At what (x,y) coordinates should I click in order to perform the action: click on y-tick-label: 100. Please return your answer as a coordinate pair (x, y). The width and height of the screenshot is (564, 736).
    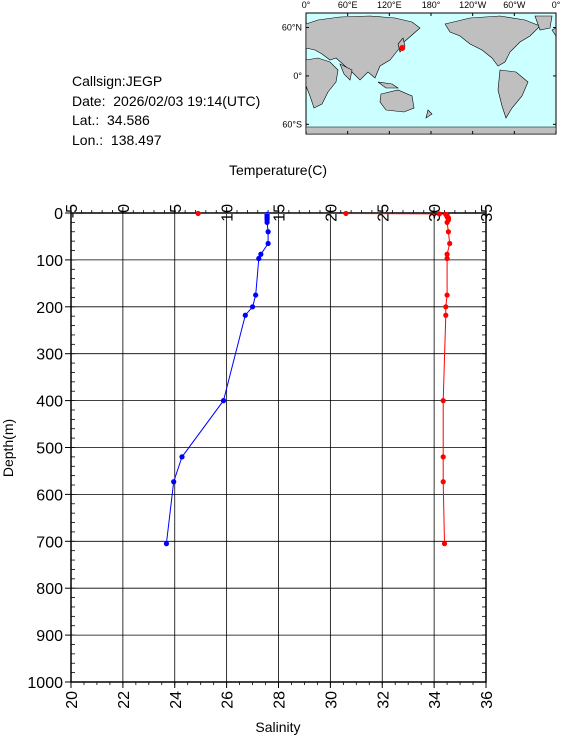
    Looking at the image, I should click on (49, 261).